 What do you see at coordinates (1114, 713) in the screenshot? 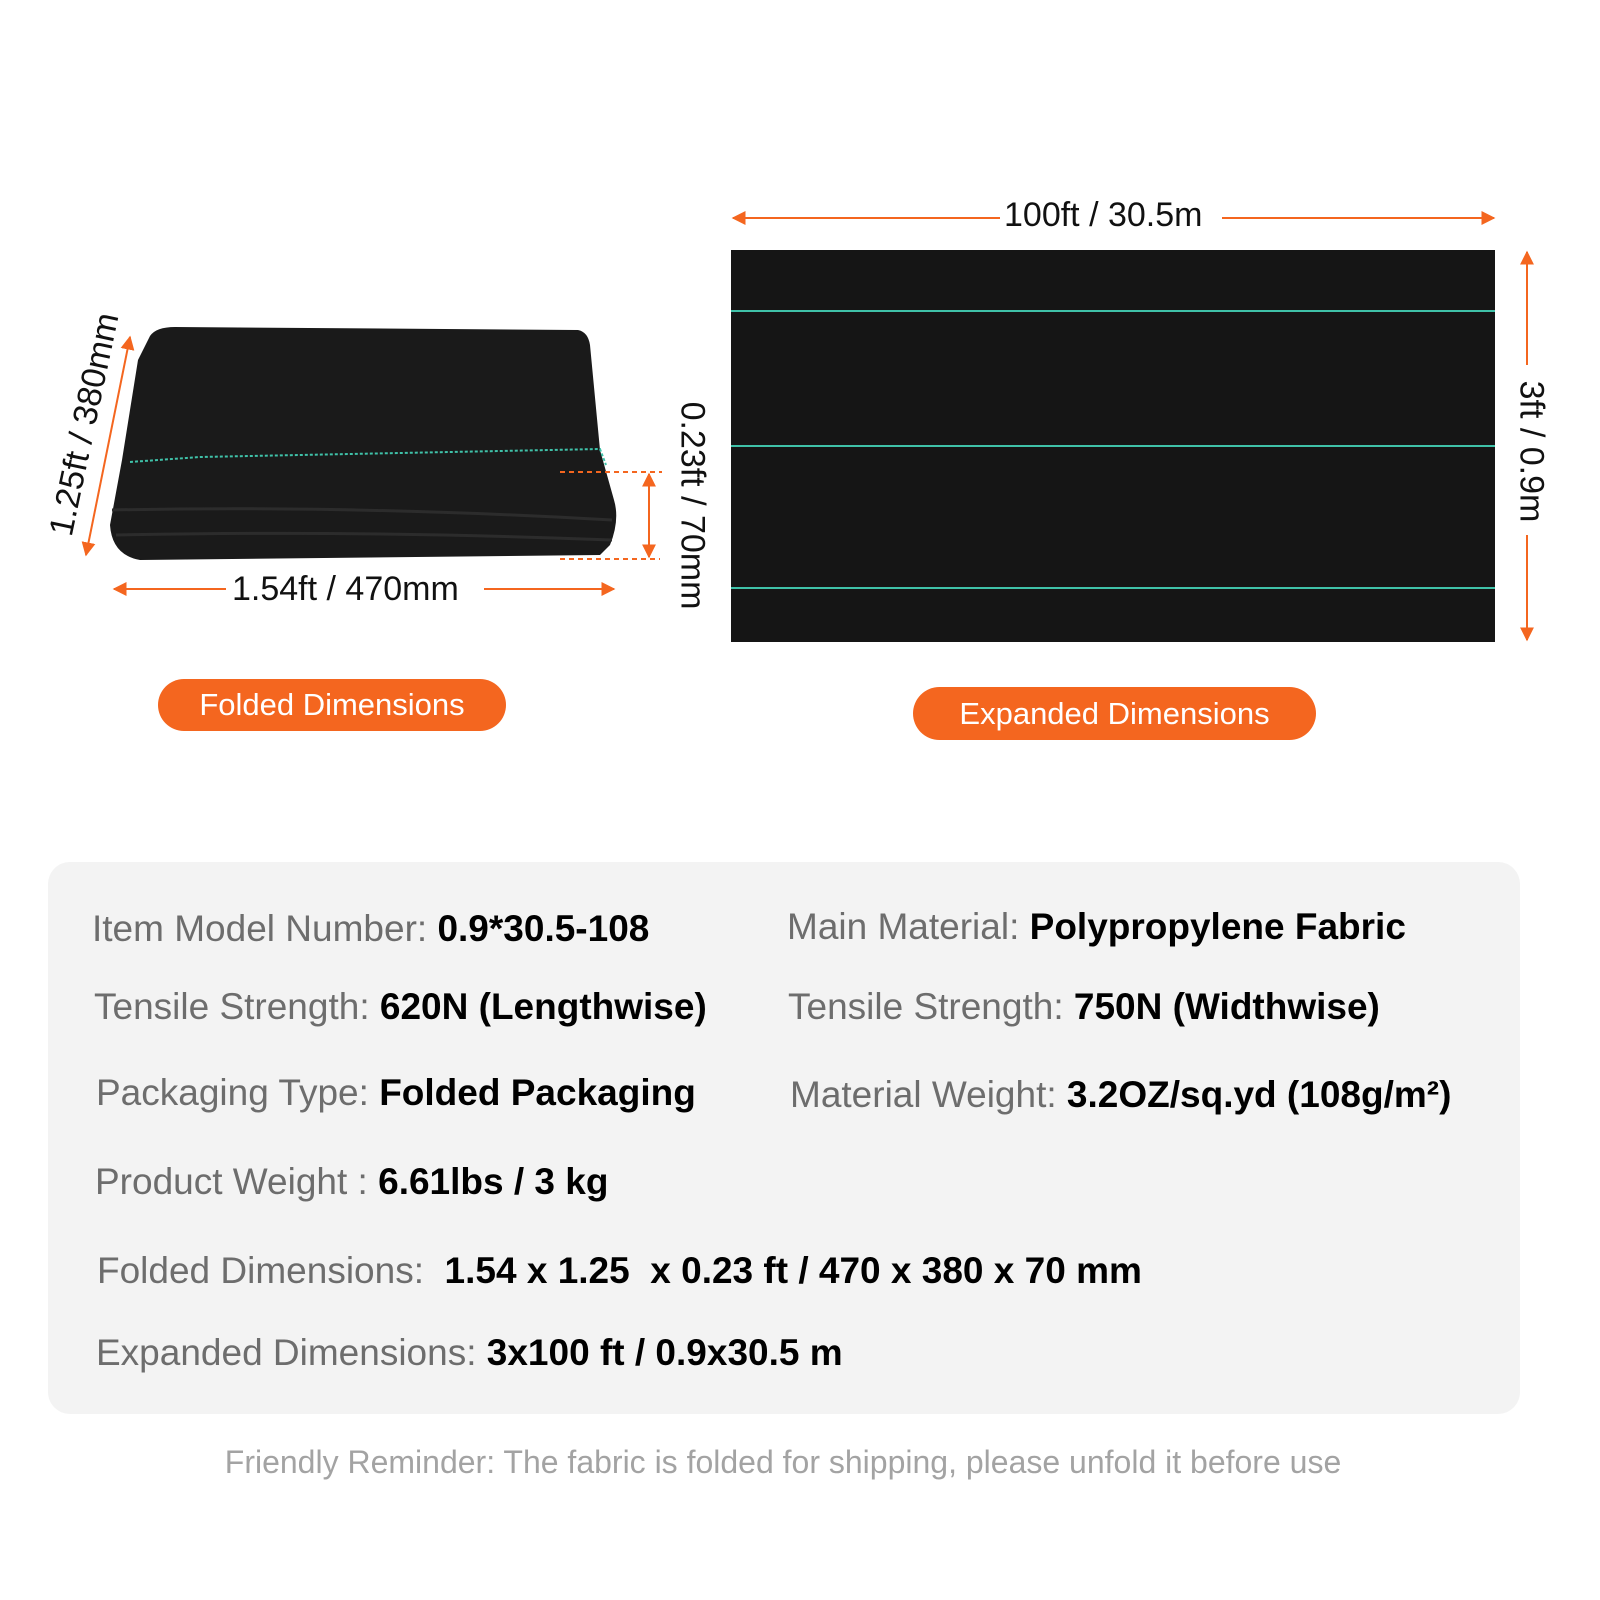
I see `expanded-dimensions-badge: Expanded Dimensions` at bounding box center [1114, 713].